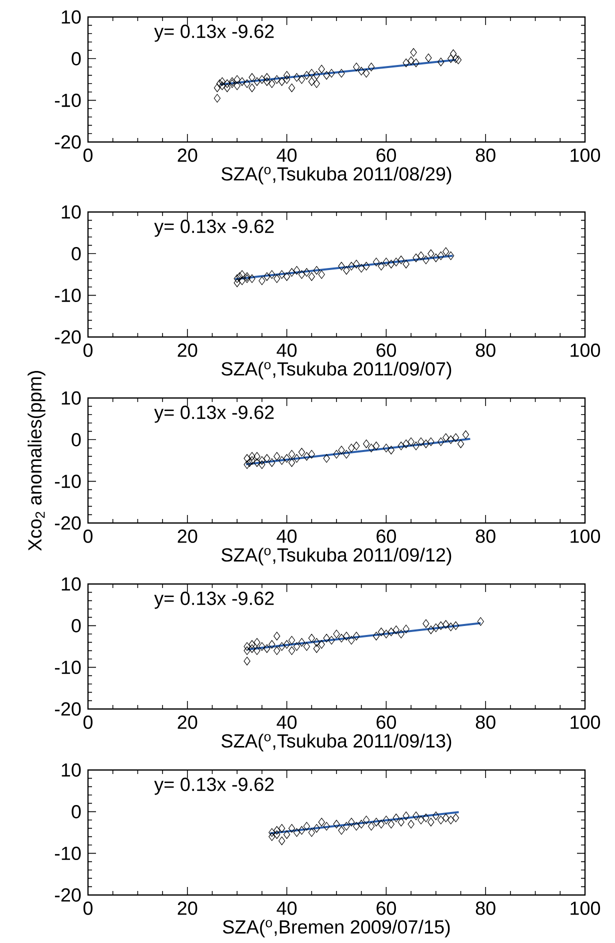 The width and height of the screenshot is (615, 943). What do you see at coordinates (336, 929) in the screenshot?
I see `x-axis-title: SZA($^{o}$,Bremen 2009/07/15)` at bounding box center [336, 929].